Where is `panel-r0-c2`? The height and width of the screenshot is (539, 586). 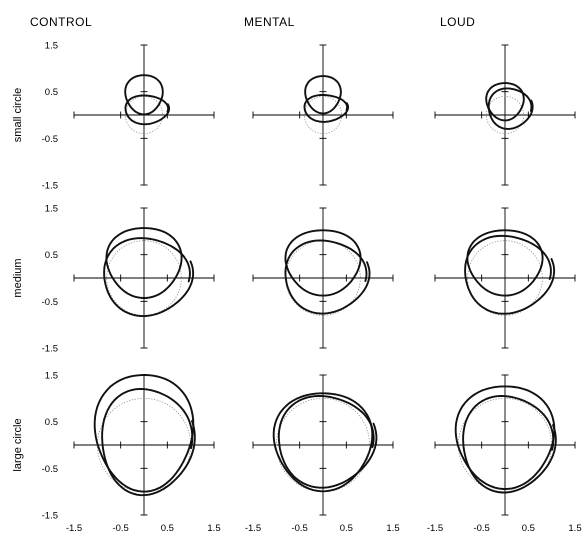 panel-r0-c2 is located at coordinates (505, 115).